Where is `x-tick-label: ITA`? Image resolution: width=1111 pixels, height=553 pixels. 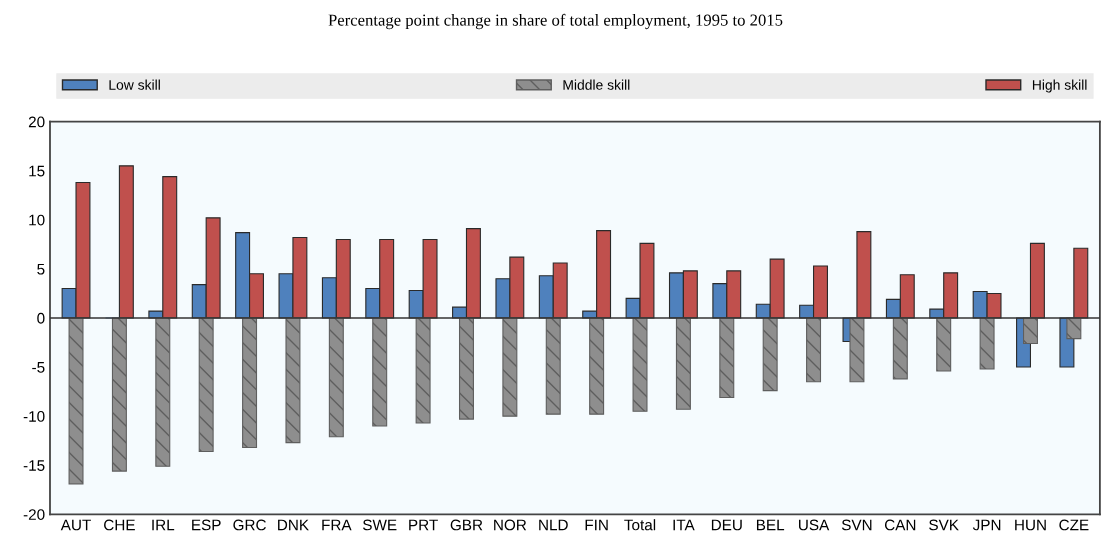
x-tick-label: ITA is located at coordinates (684, 525).